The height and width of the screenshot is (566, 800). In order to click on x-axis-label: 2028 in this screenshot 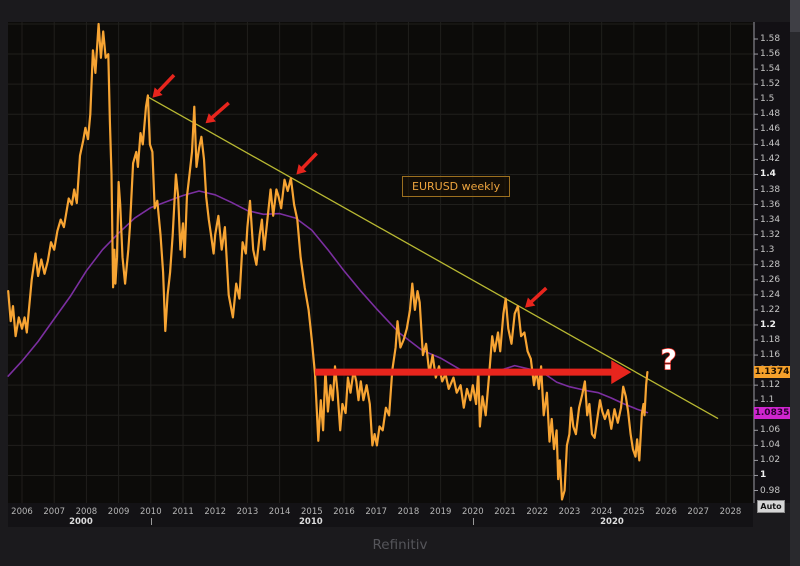, I will do `click(730, 512)`.